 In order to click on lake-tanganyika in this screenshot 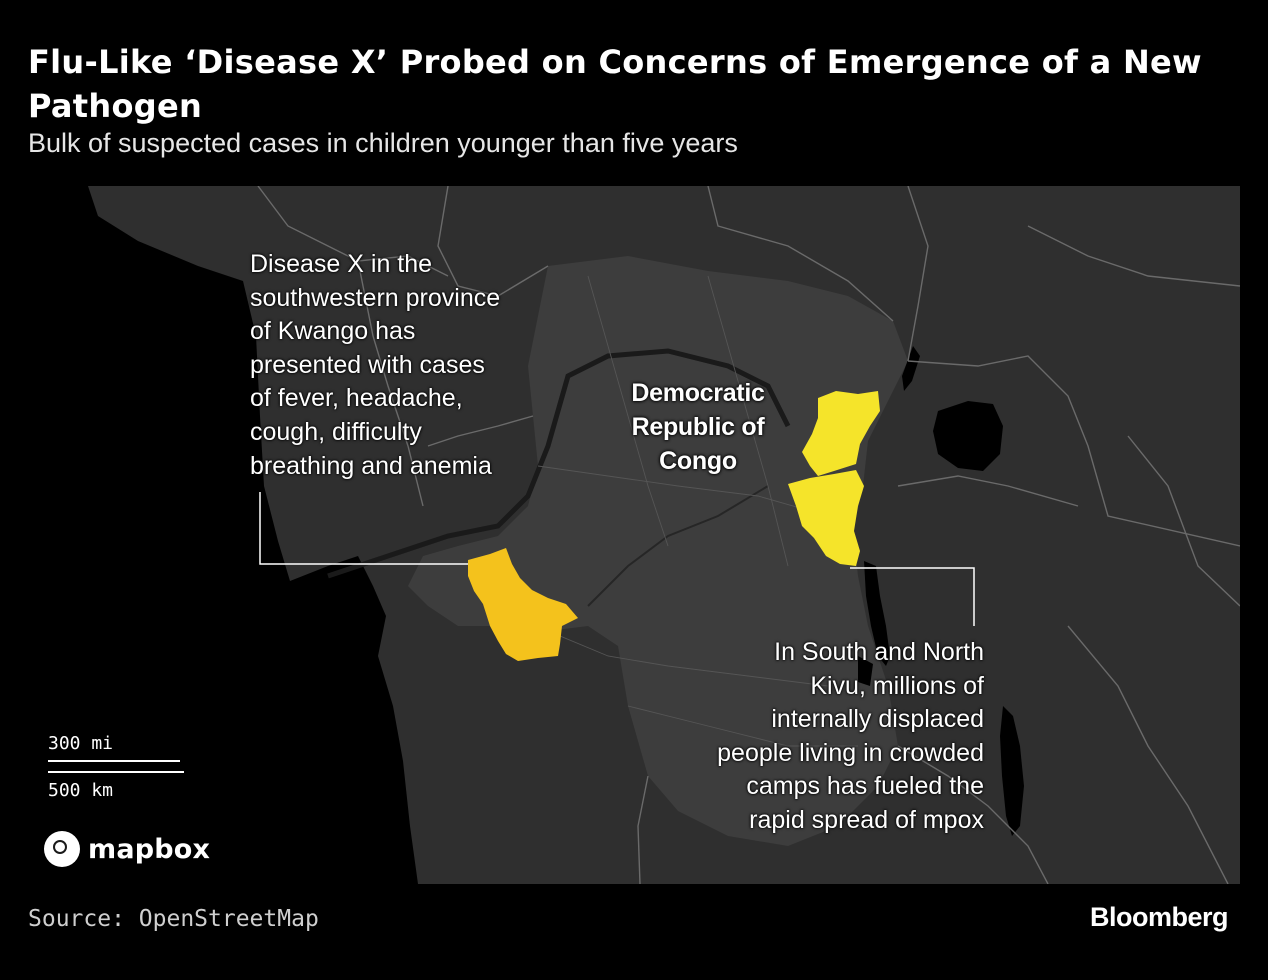, I will do `click(877, 613)`.